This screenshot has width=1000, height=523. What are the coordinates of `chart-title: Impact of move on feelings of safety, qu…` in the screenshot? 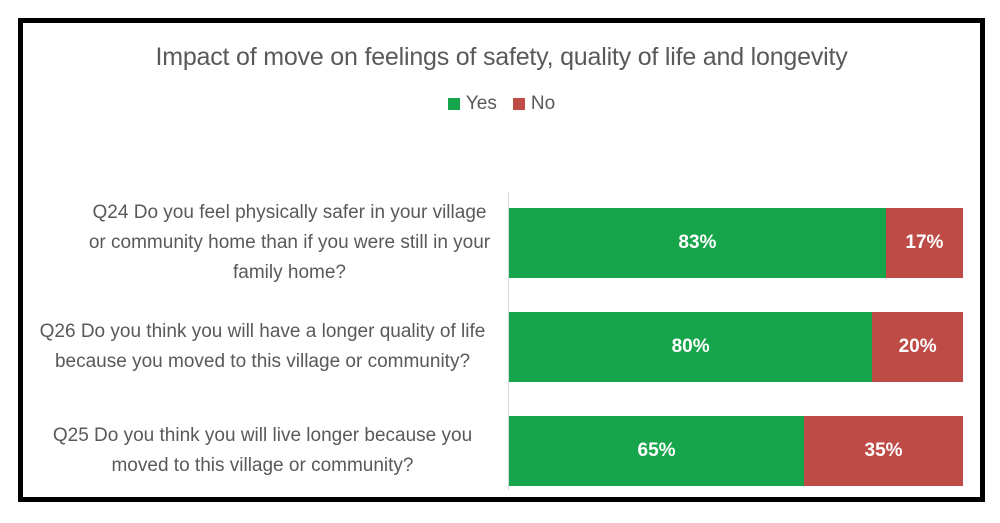 It's located at (501, 57).